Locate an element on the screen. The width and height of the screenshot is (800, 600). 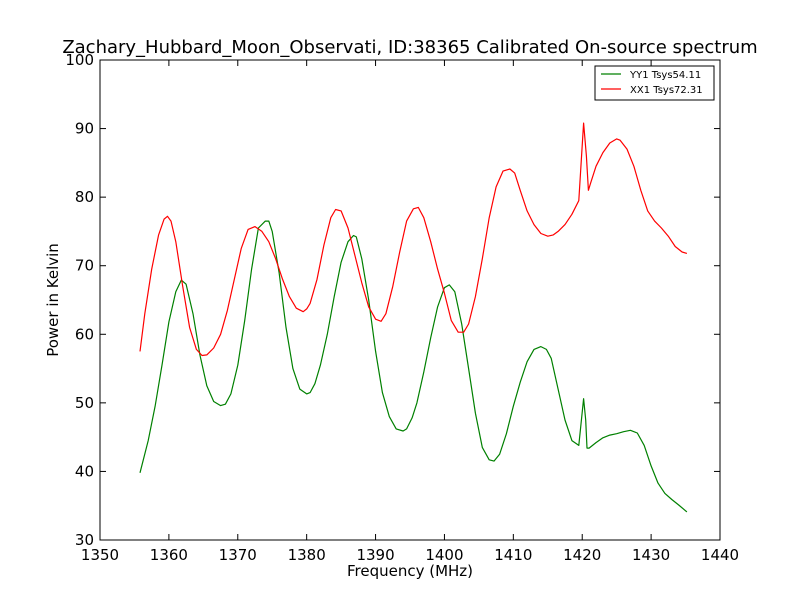
legend-label-yy1: YY1 Tsys54.11 is located at coordinates (665, 75).